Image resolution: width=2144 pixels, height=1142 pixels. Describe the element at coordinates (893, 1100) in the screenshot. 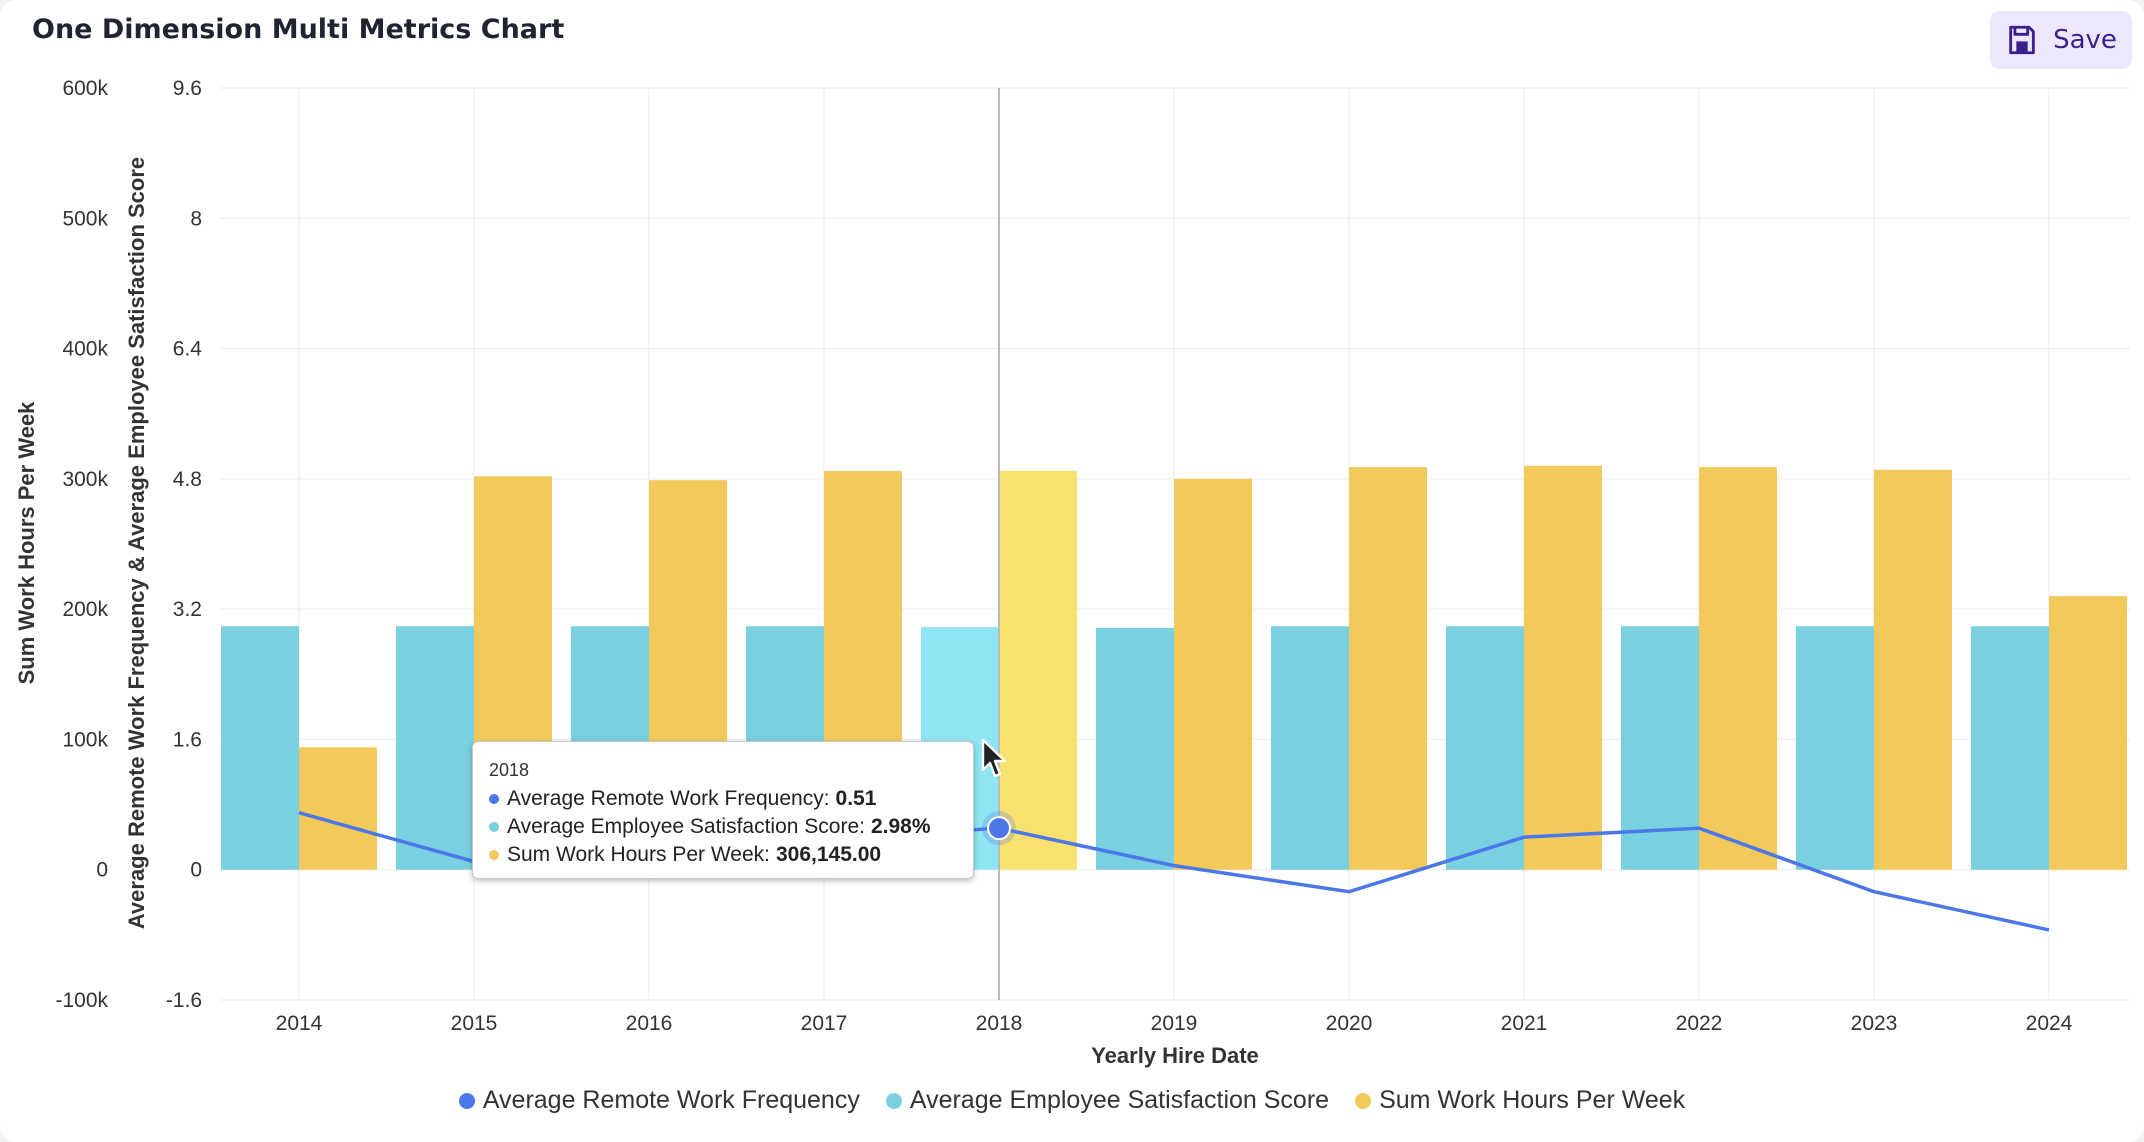

I see `legend-dot-satisfaction` at that location.